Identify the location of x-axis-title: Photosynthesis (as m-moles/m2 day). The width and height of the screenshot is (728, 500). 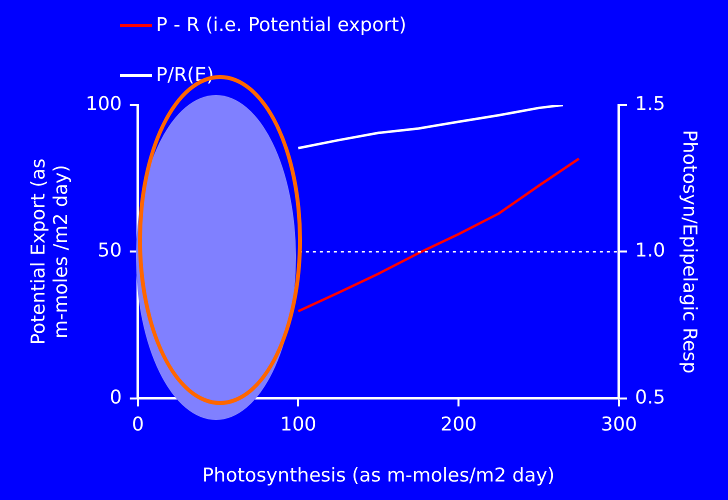
(378, 475).